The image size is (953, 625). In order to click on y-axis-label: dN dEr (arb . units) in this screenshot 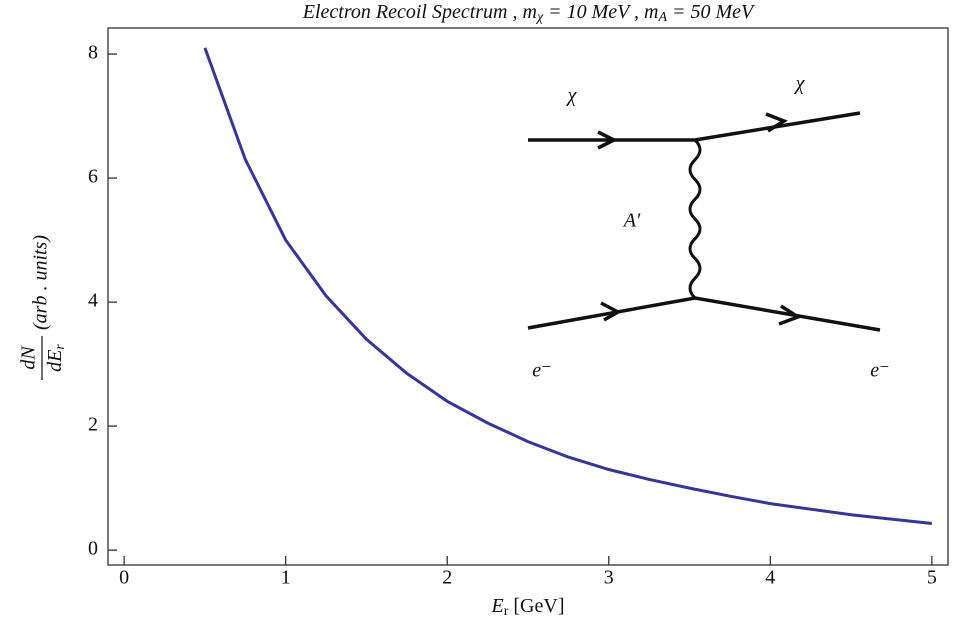, I will do `click(43, 307)`.